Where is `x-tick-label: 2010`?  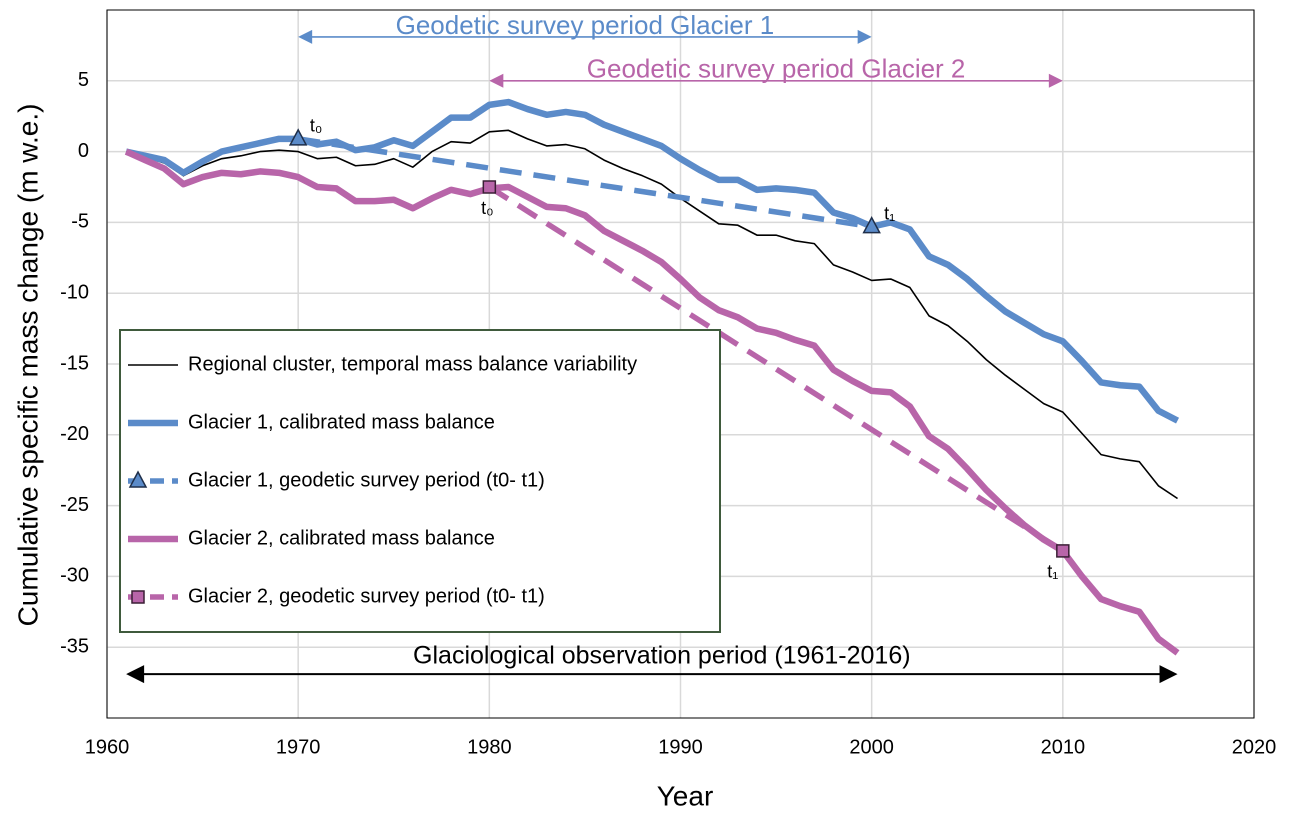
x-tick-label: 2010 is located at coordinates (1063, 747).